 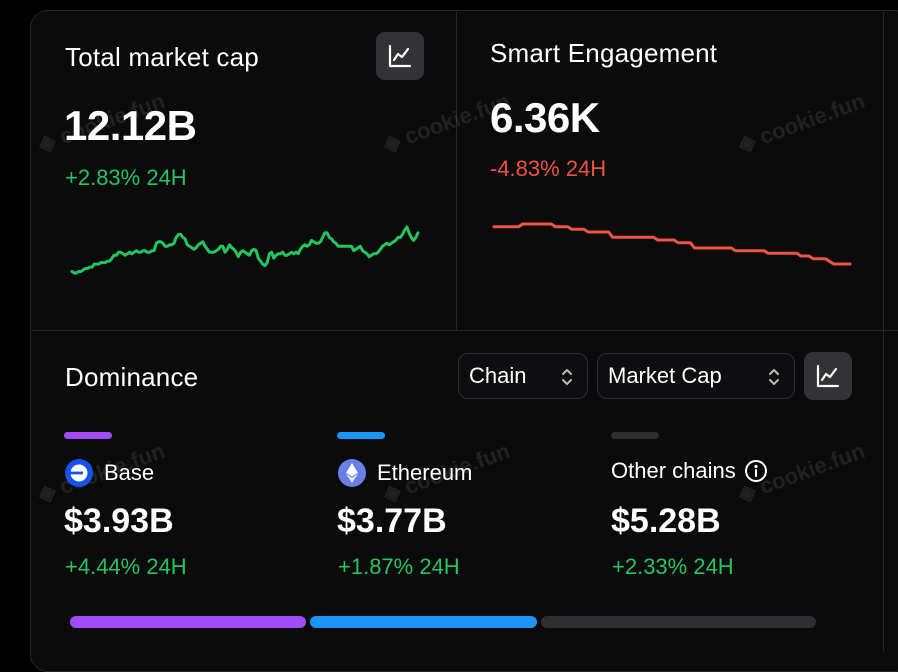 I want to click on engagement-line, so click(x=672, y=244).